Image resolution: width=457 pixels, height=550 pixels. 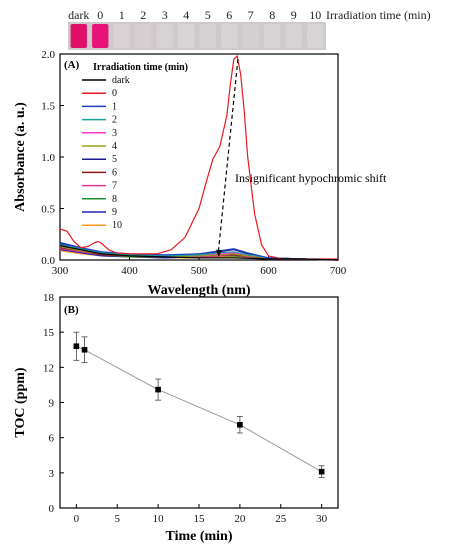 What do you see at coordinates (268, 271) in the screenshot?
I see `xtick-label-a-600: 600` at bounding box center [268, 271].